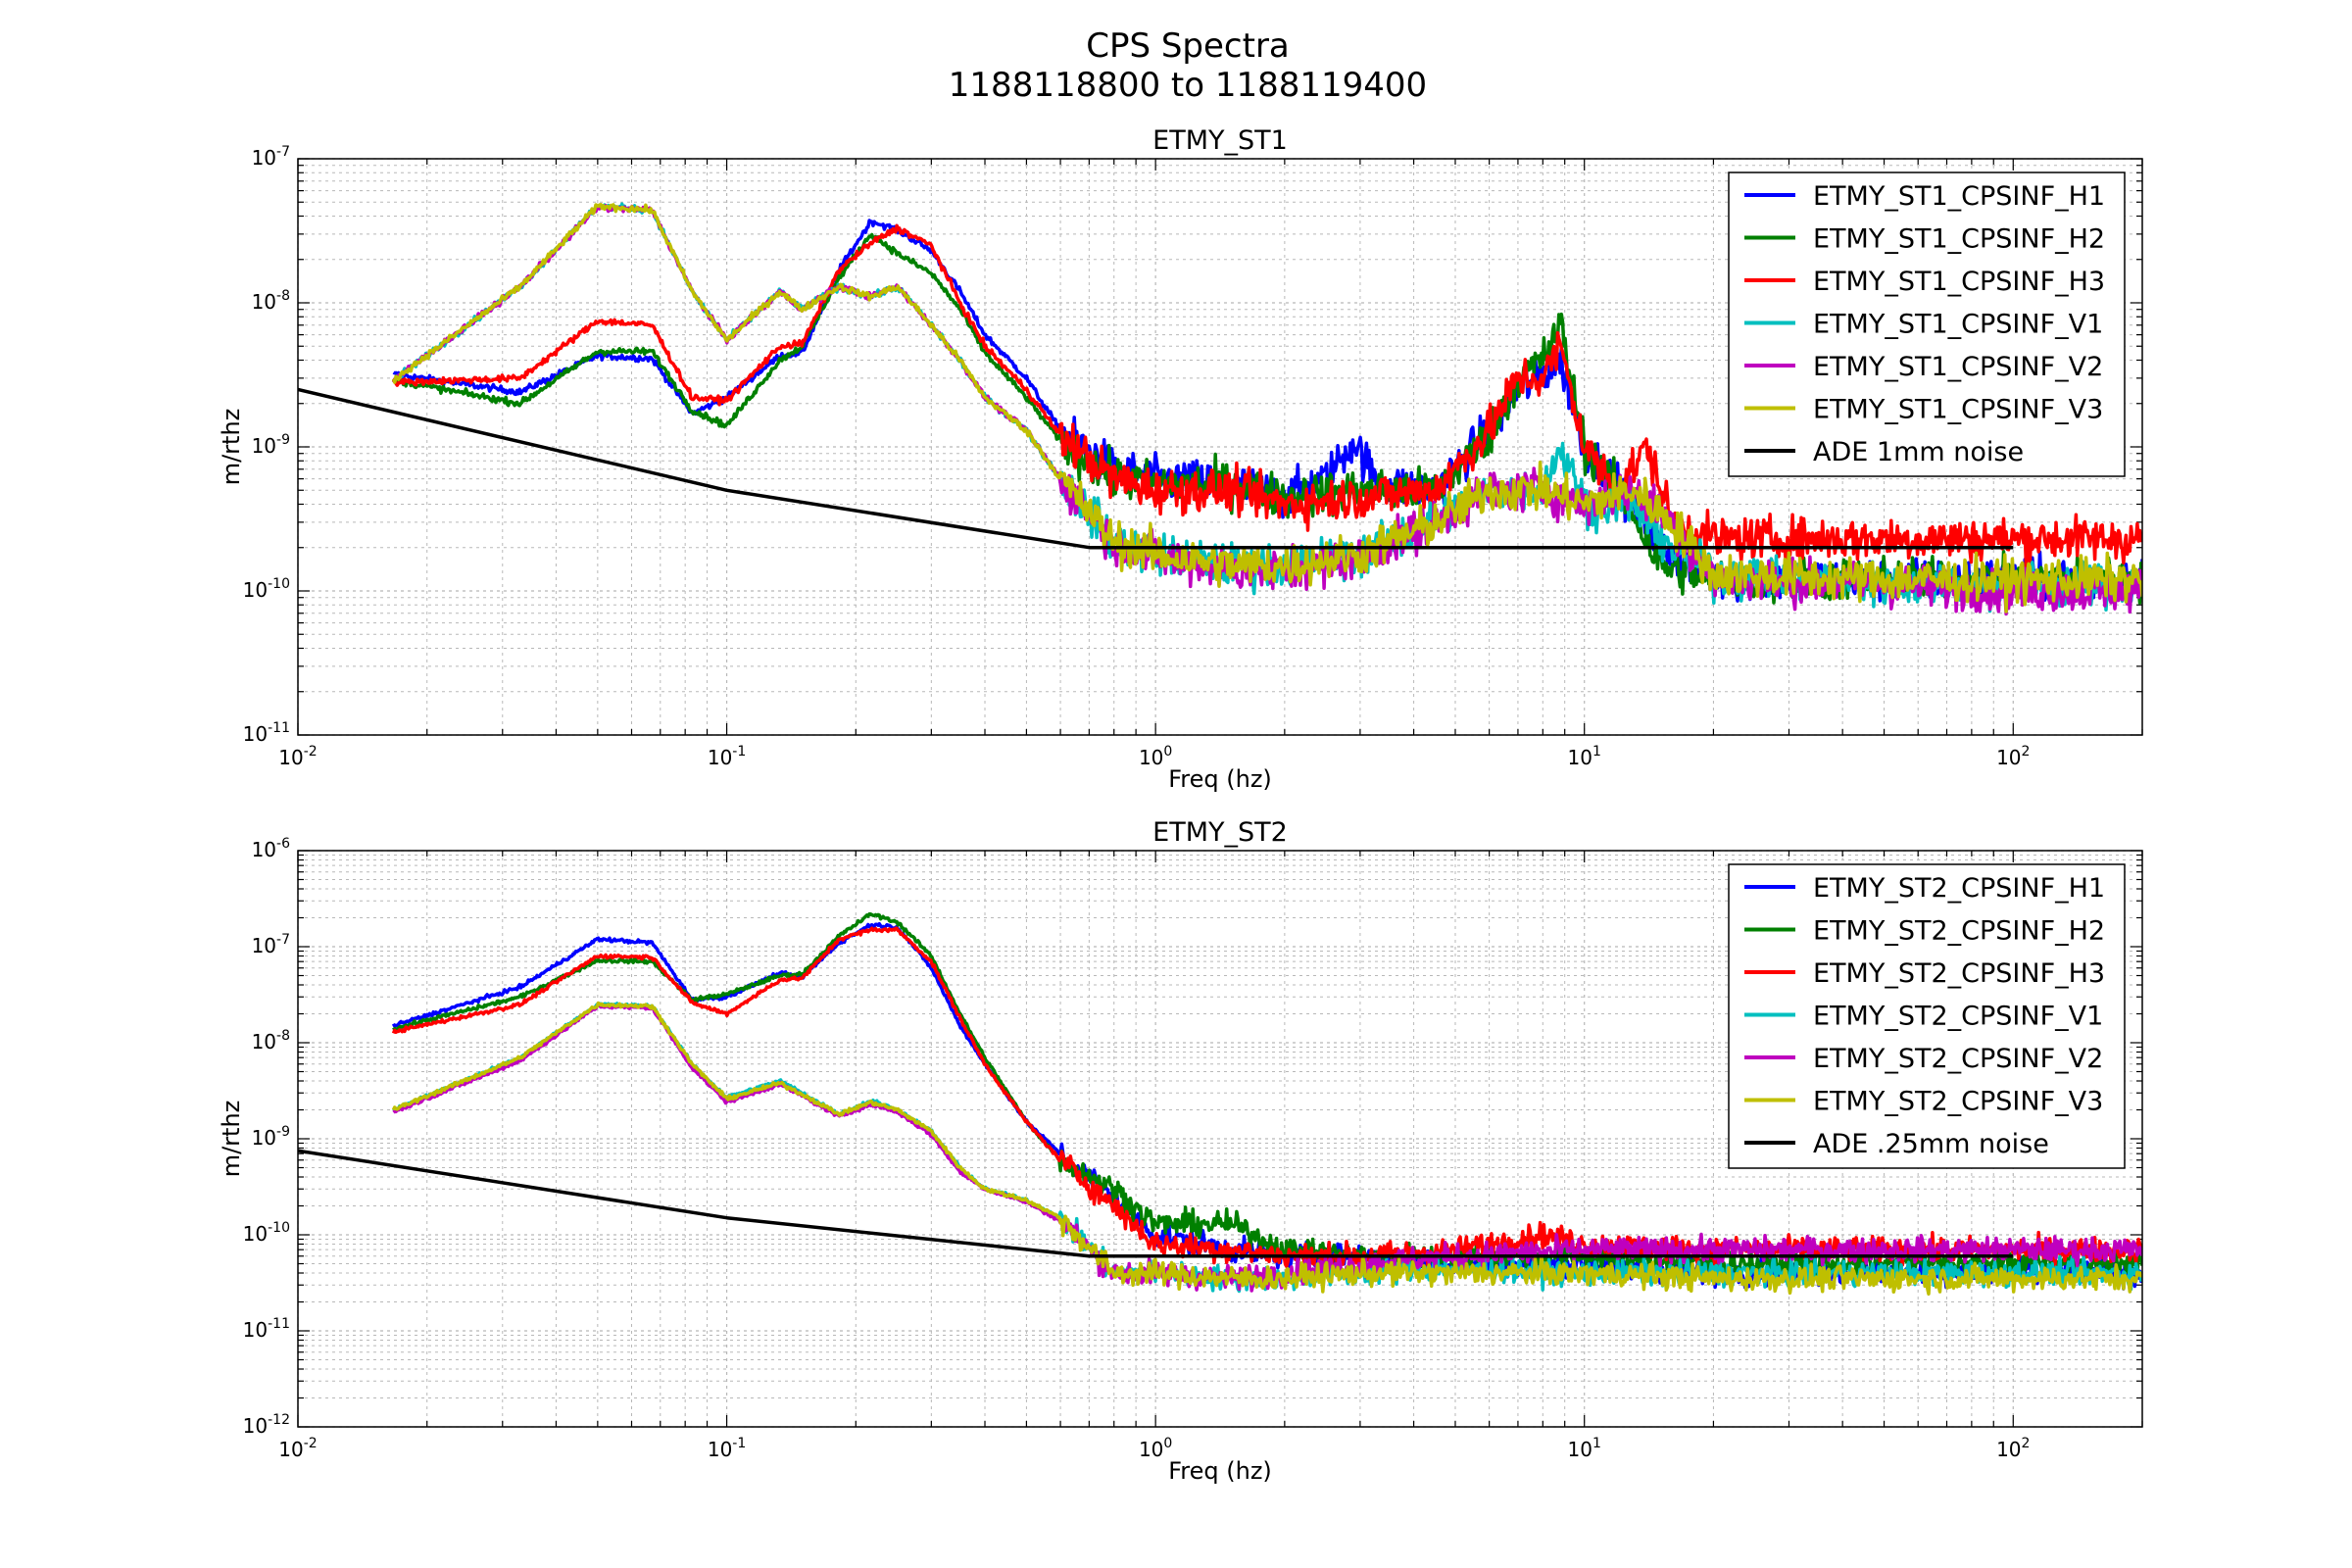  What do you see at coordinates (1918, 452) in the screenshot?
I see `legend-entry: ADE 1mm noise` at bounding box center [1918, 452].